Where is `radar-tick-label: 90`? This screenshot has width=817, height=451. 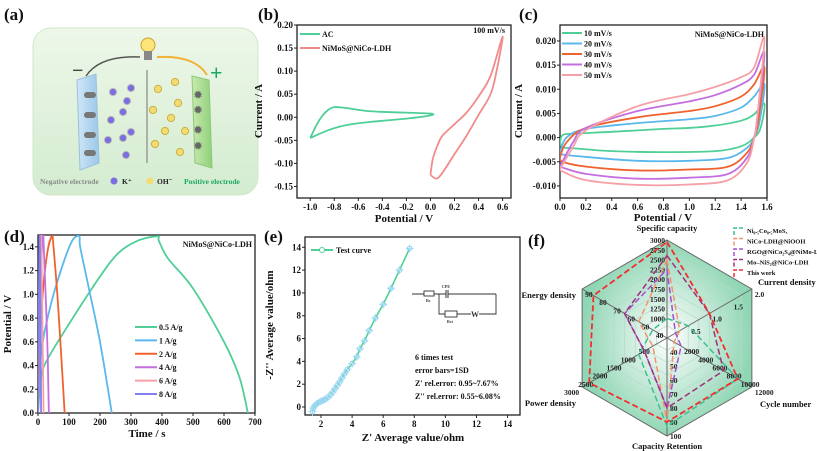 radar-tick-label: 90 is located at coordinates (674, 422).